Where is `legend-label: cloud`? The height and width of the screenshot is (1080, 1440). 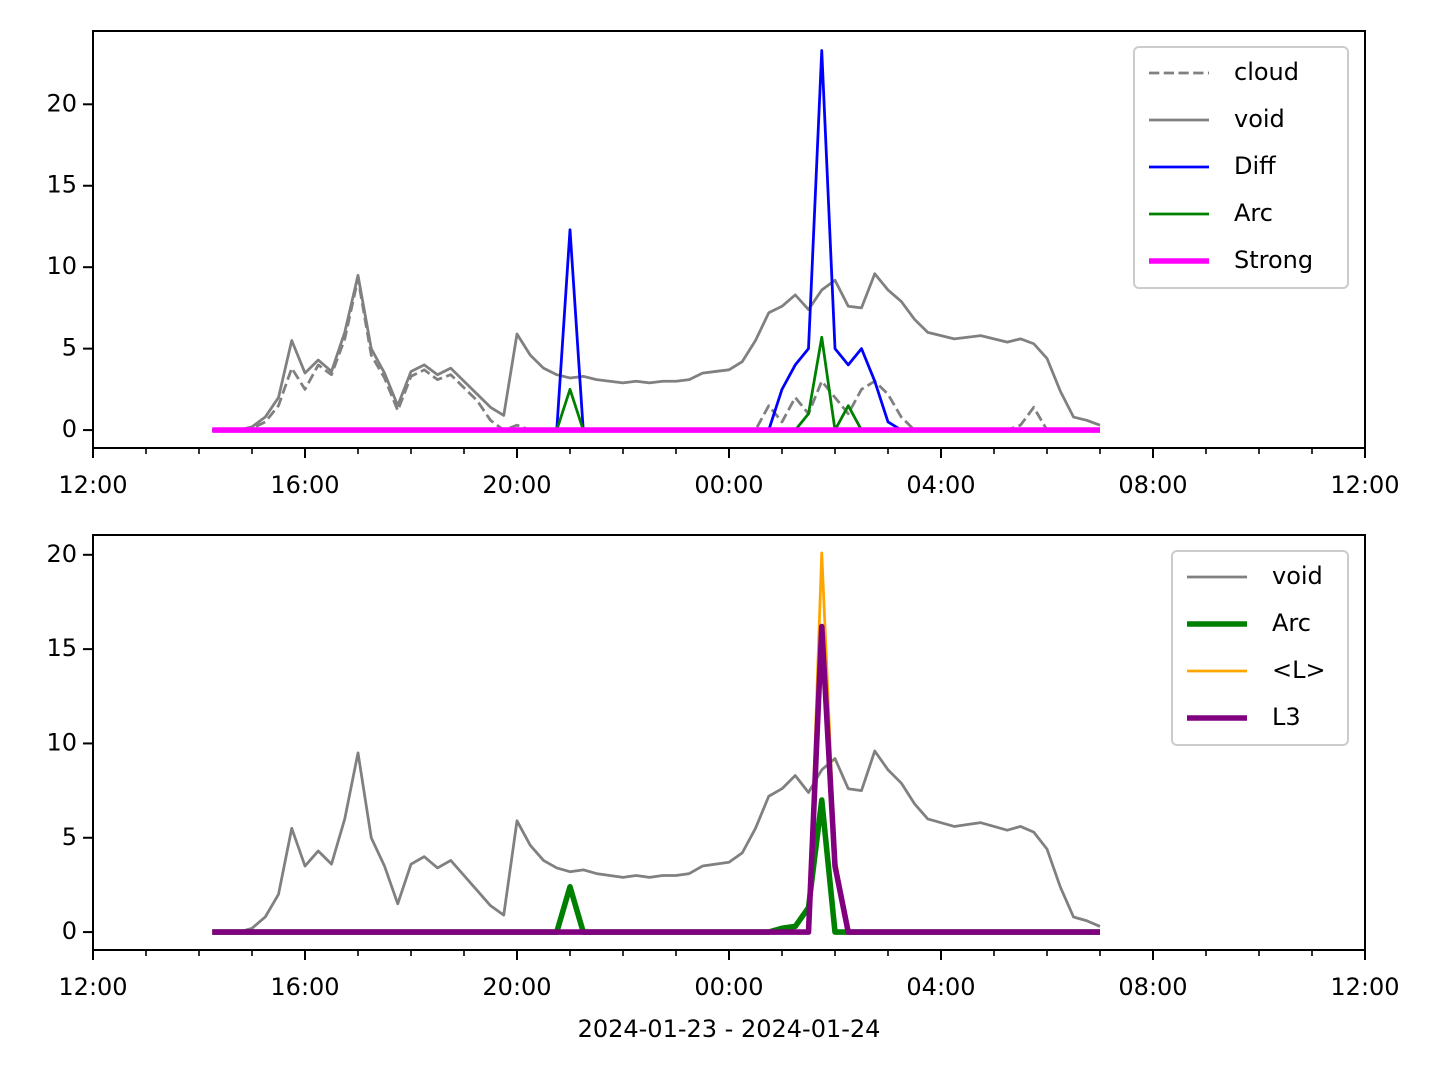 legend-label: cloud is located at coordinates (1266, 72).